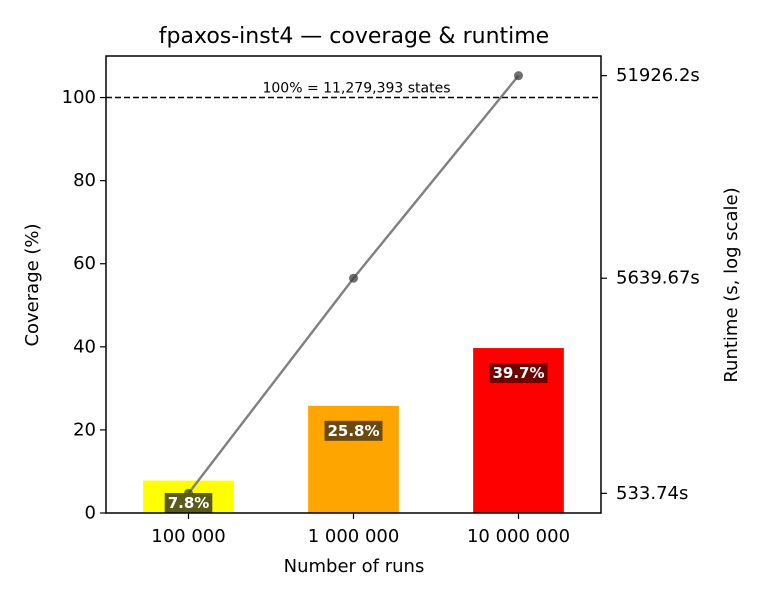  I want to click on y-tick-label-3: 60, so click(84, 263).